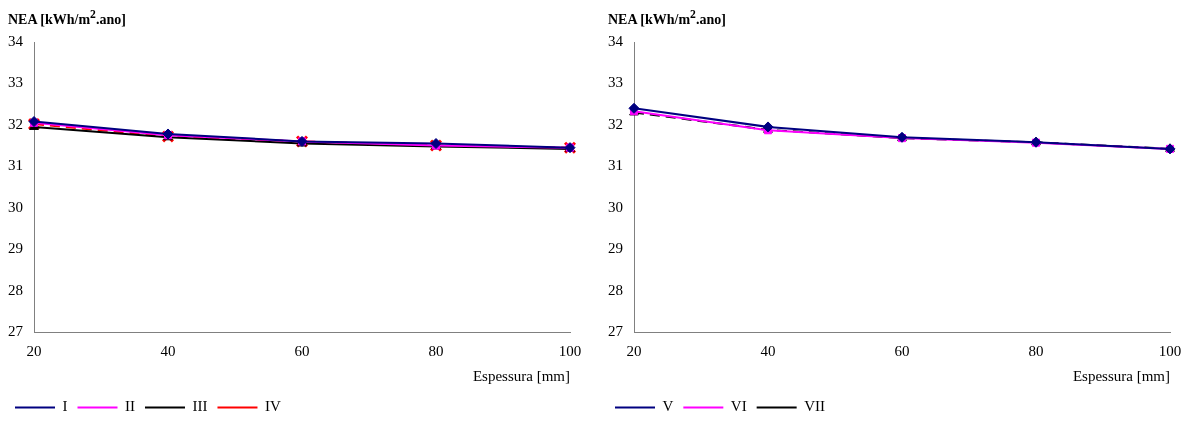 This screenshot has width=1204, height=430. Describe the element at coordinates (200, 406) in the screenshot. I see `legend-label: III` at that location.